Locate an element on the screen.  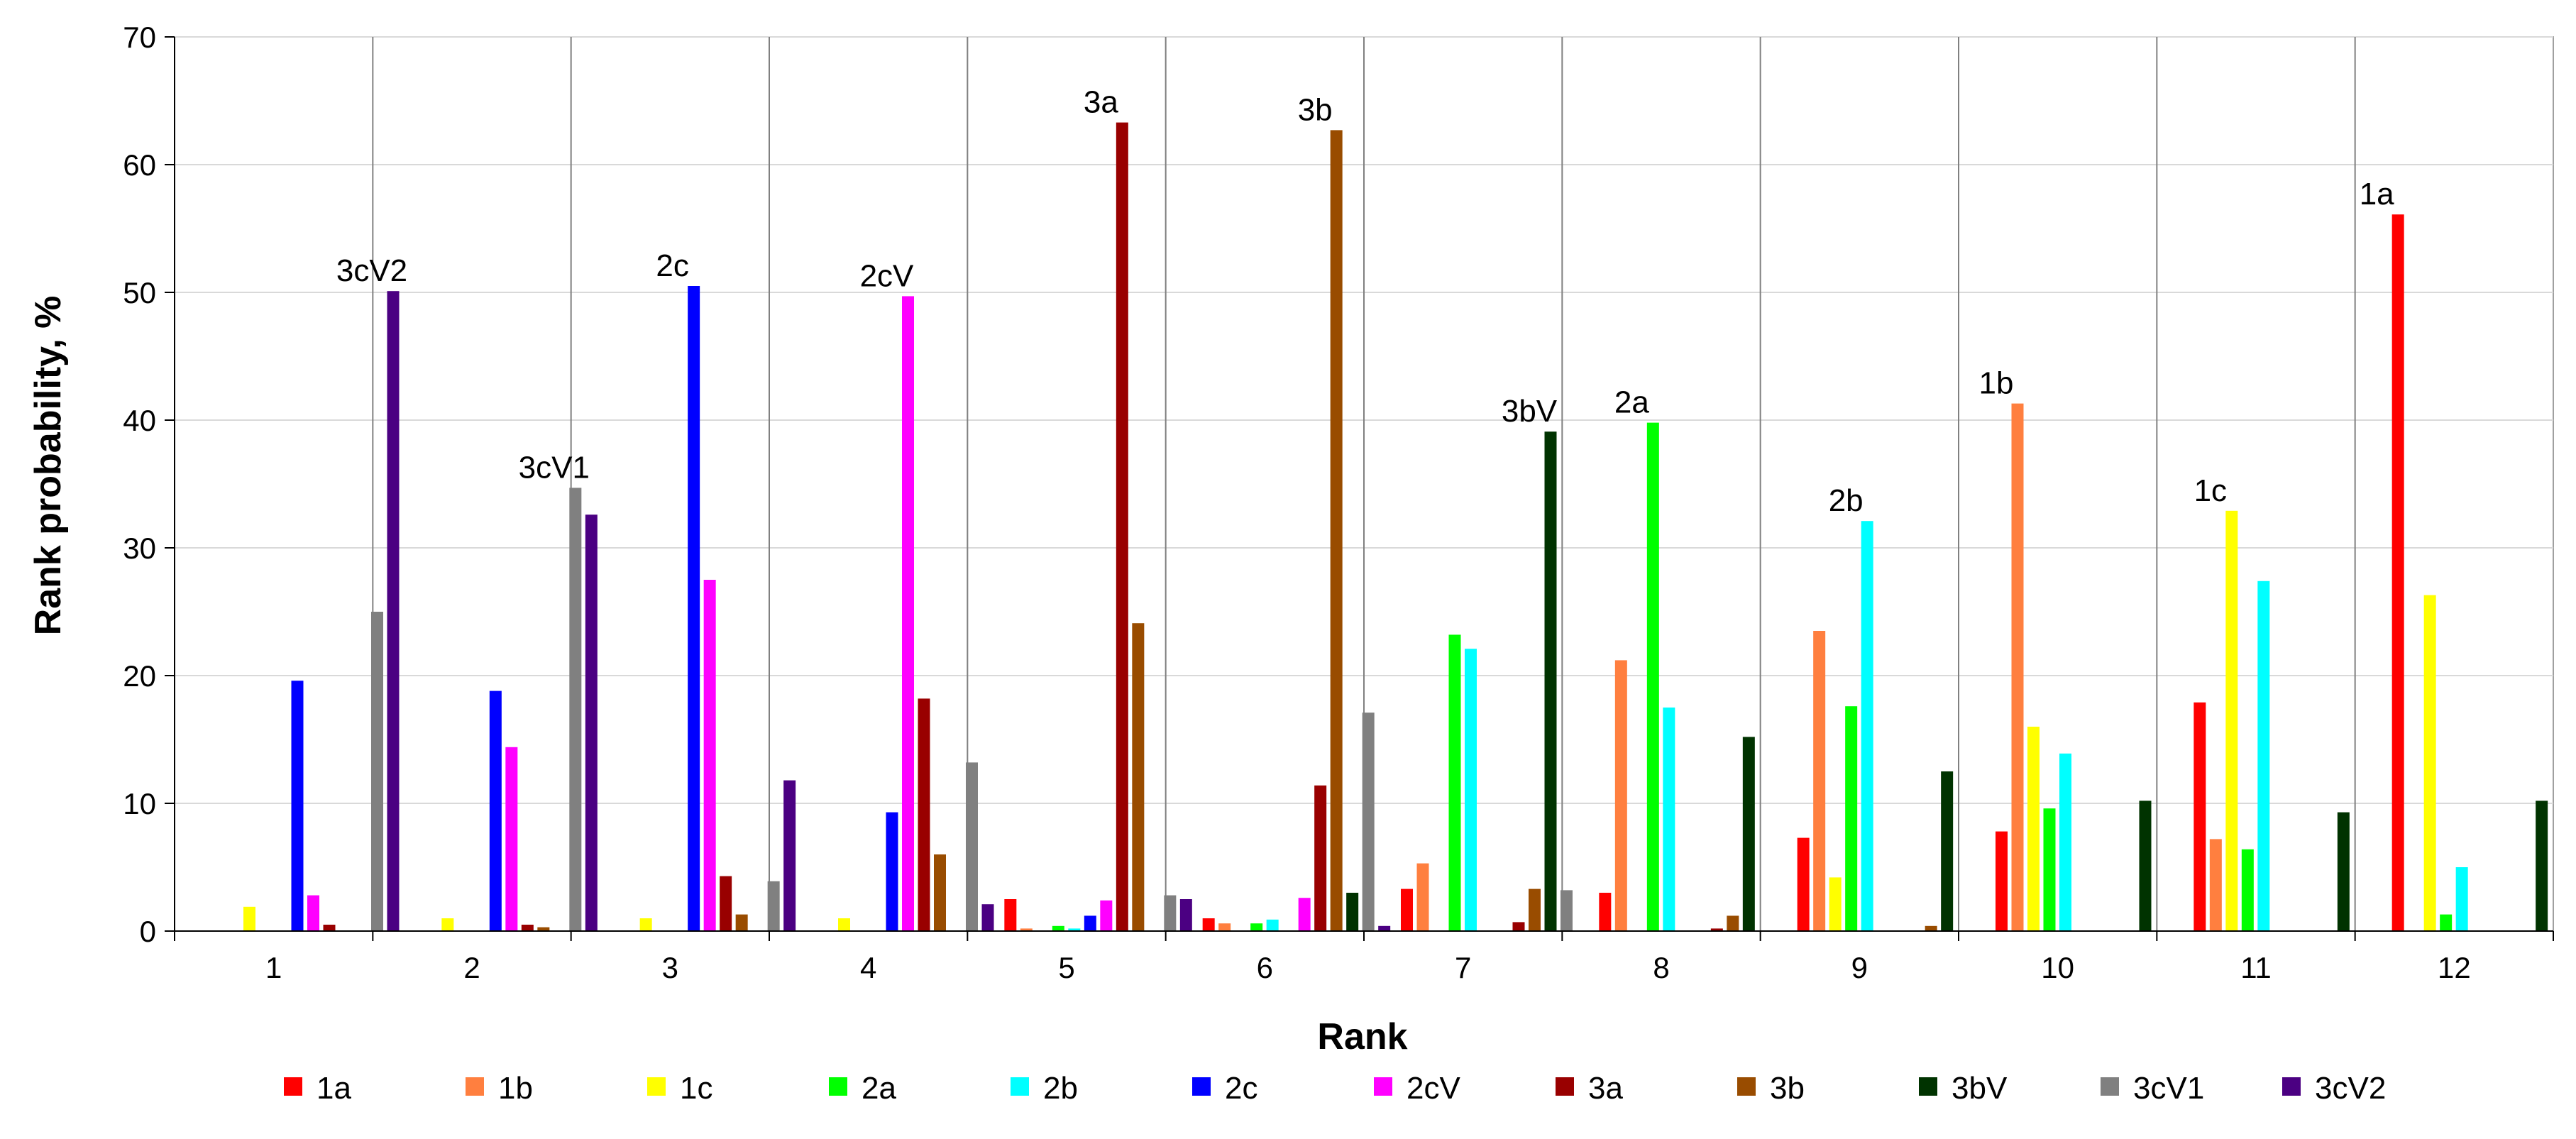
legend-swatch-3cV1 is located at coordinates (2110, 1086).